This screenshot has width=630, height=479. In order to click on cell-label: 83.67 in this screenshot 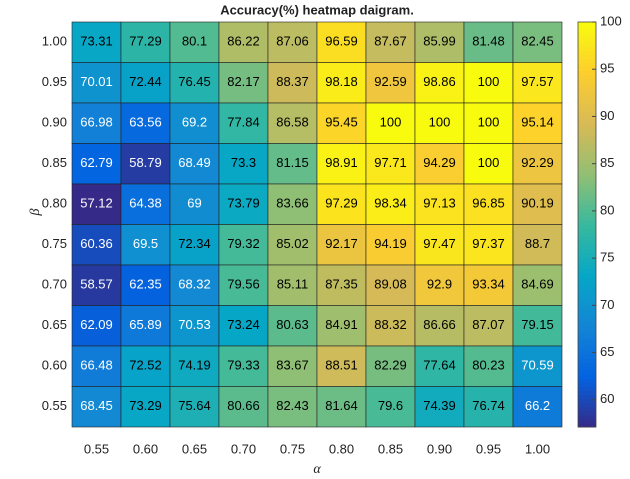, I will do `click(292, 365)`.